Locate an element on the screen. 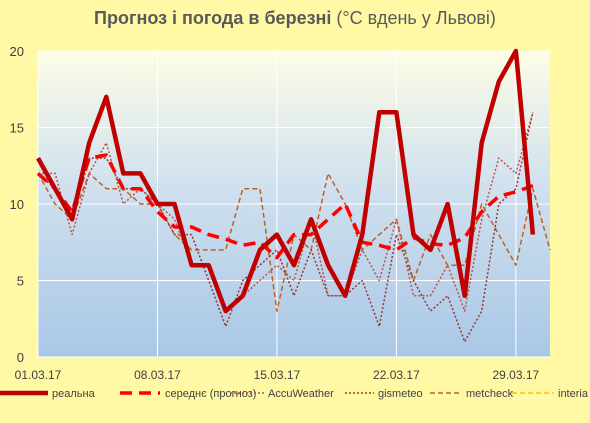  x-tick-label: 22.03.17 is located at coordinates (396, 375).